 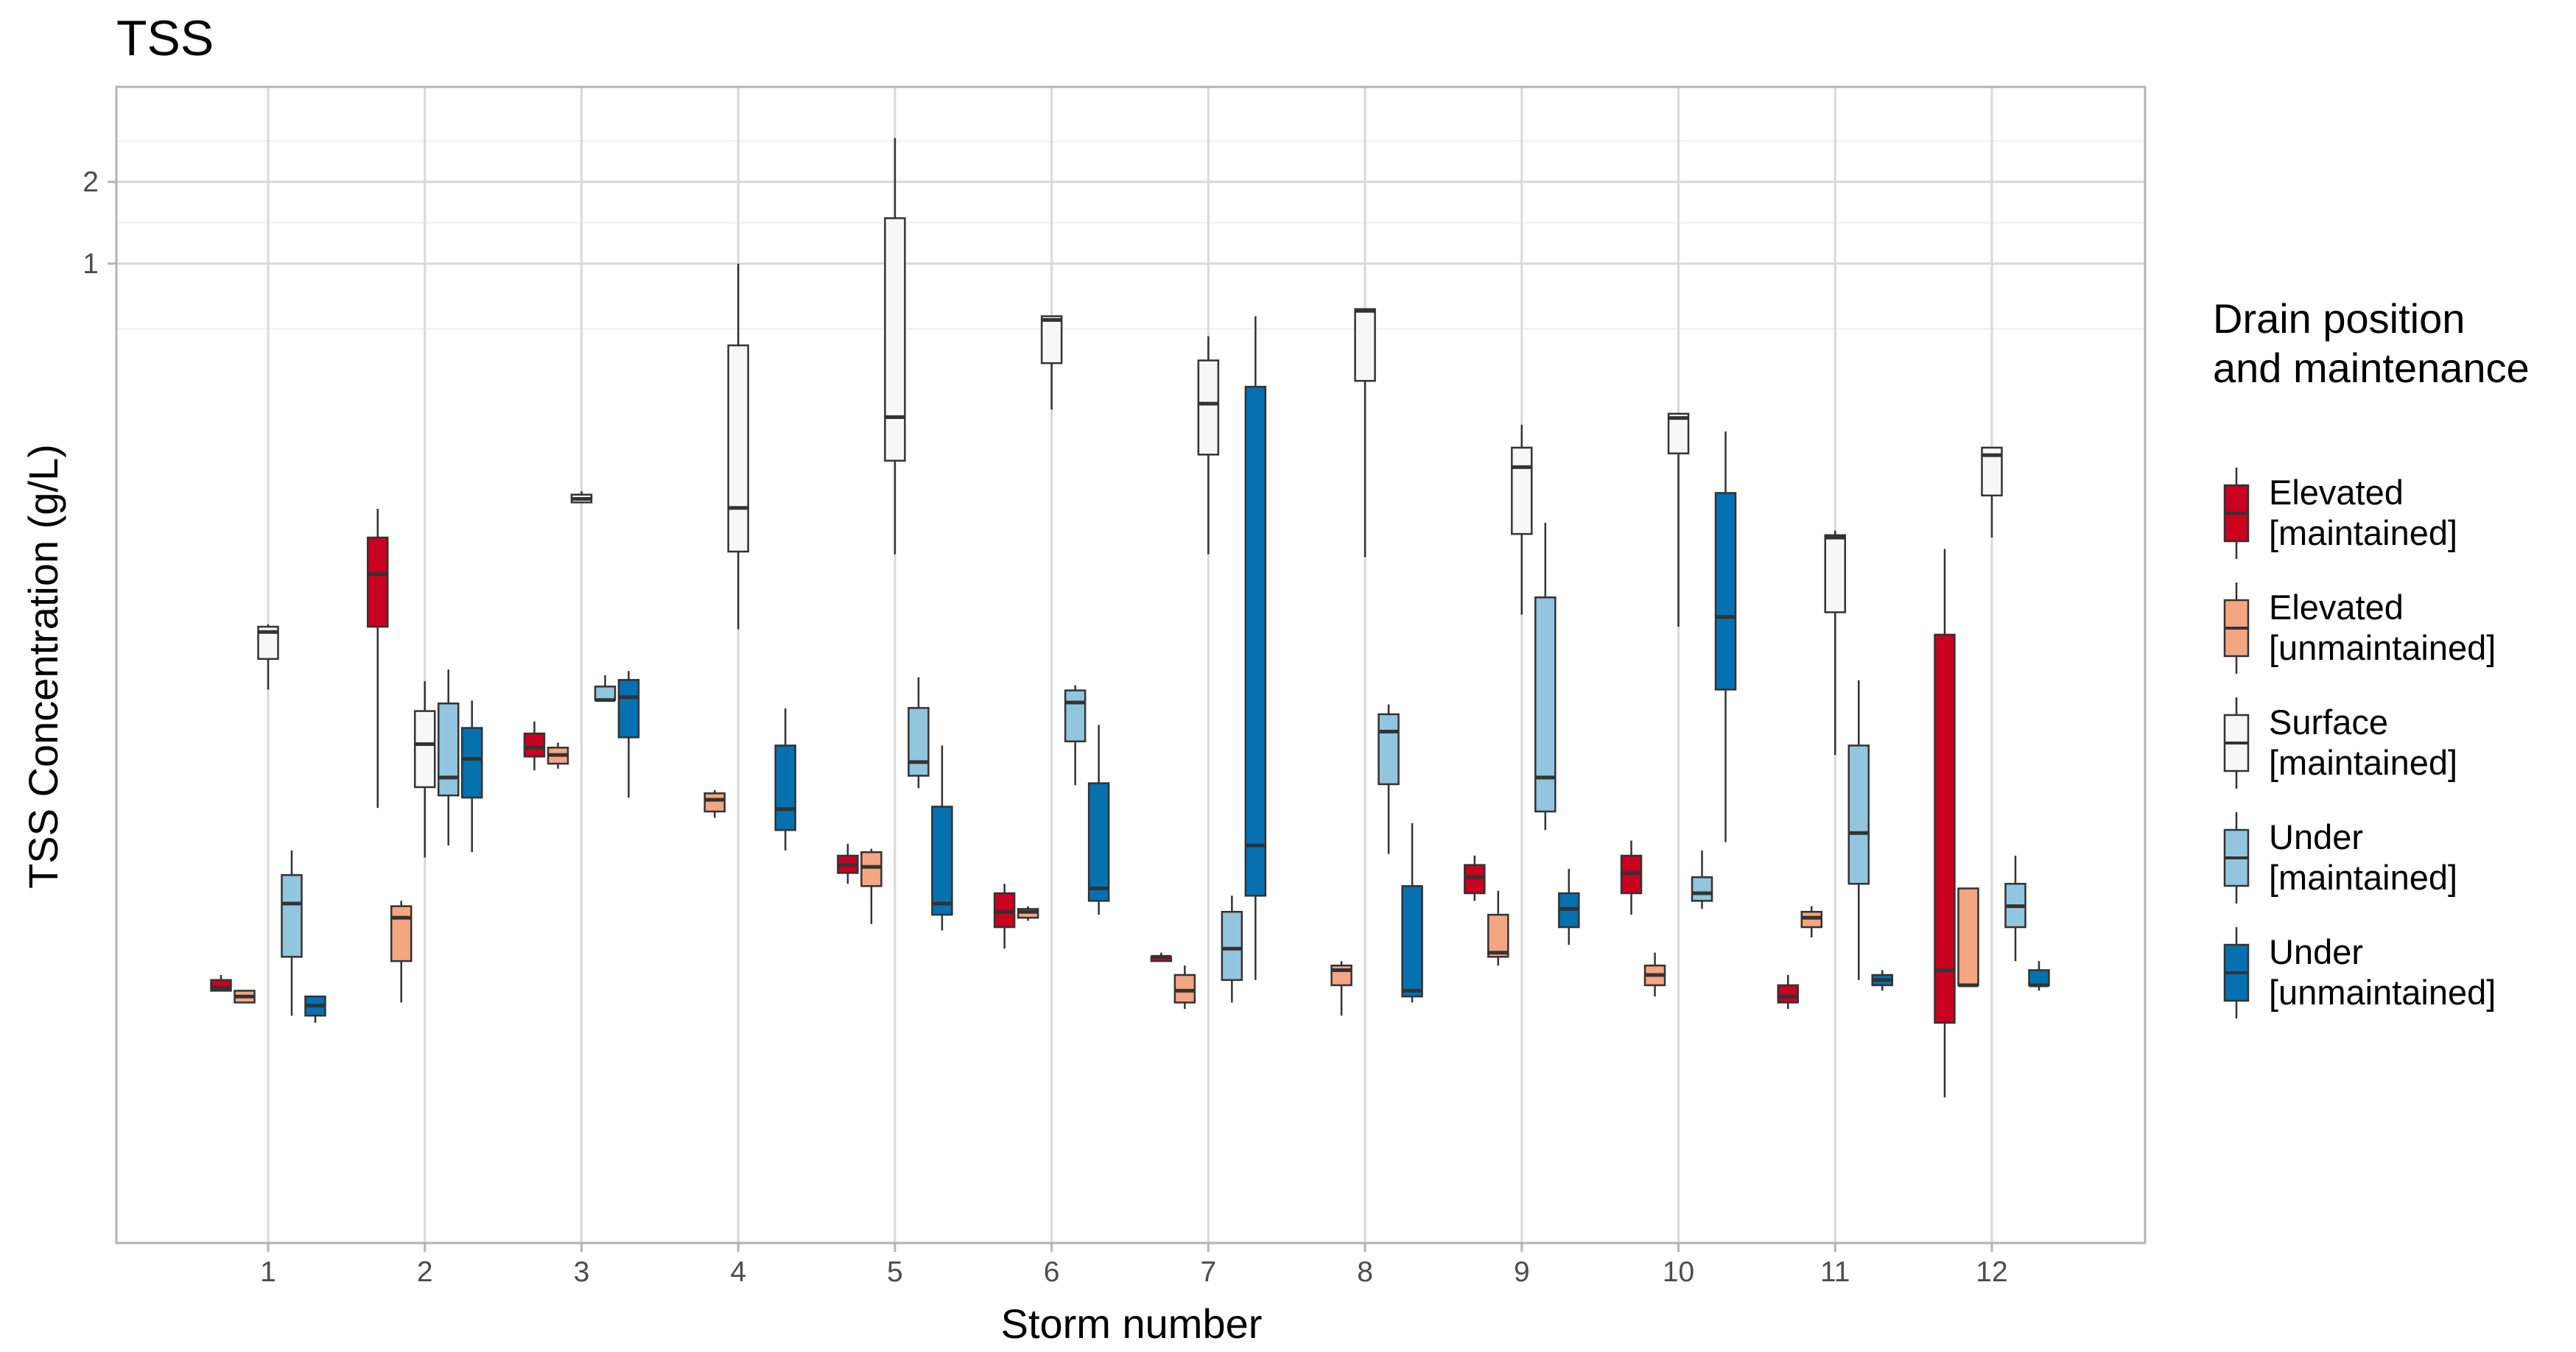 I want to click on box-surface-maintained--storm-7, so click(x=1208, y=445).